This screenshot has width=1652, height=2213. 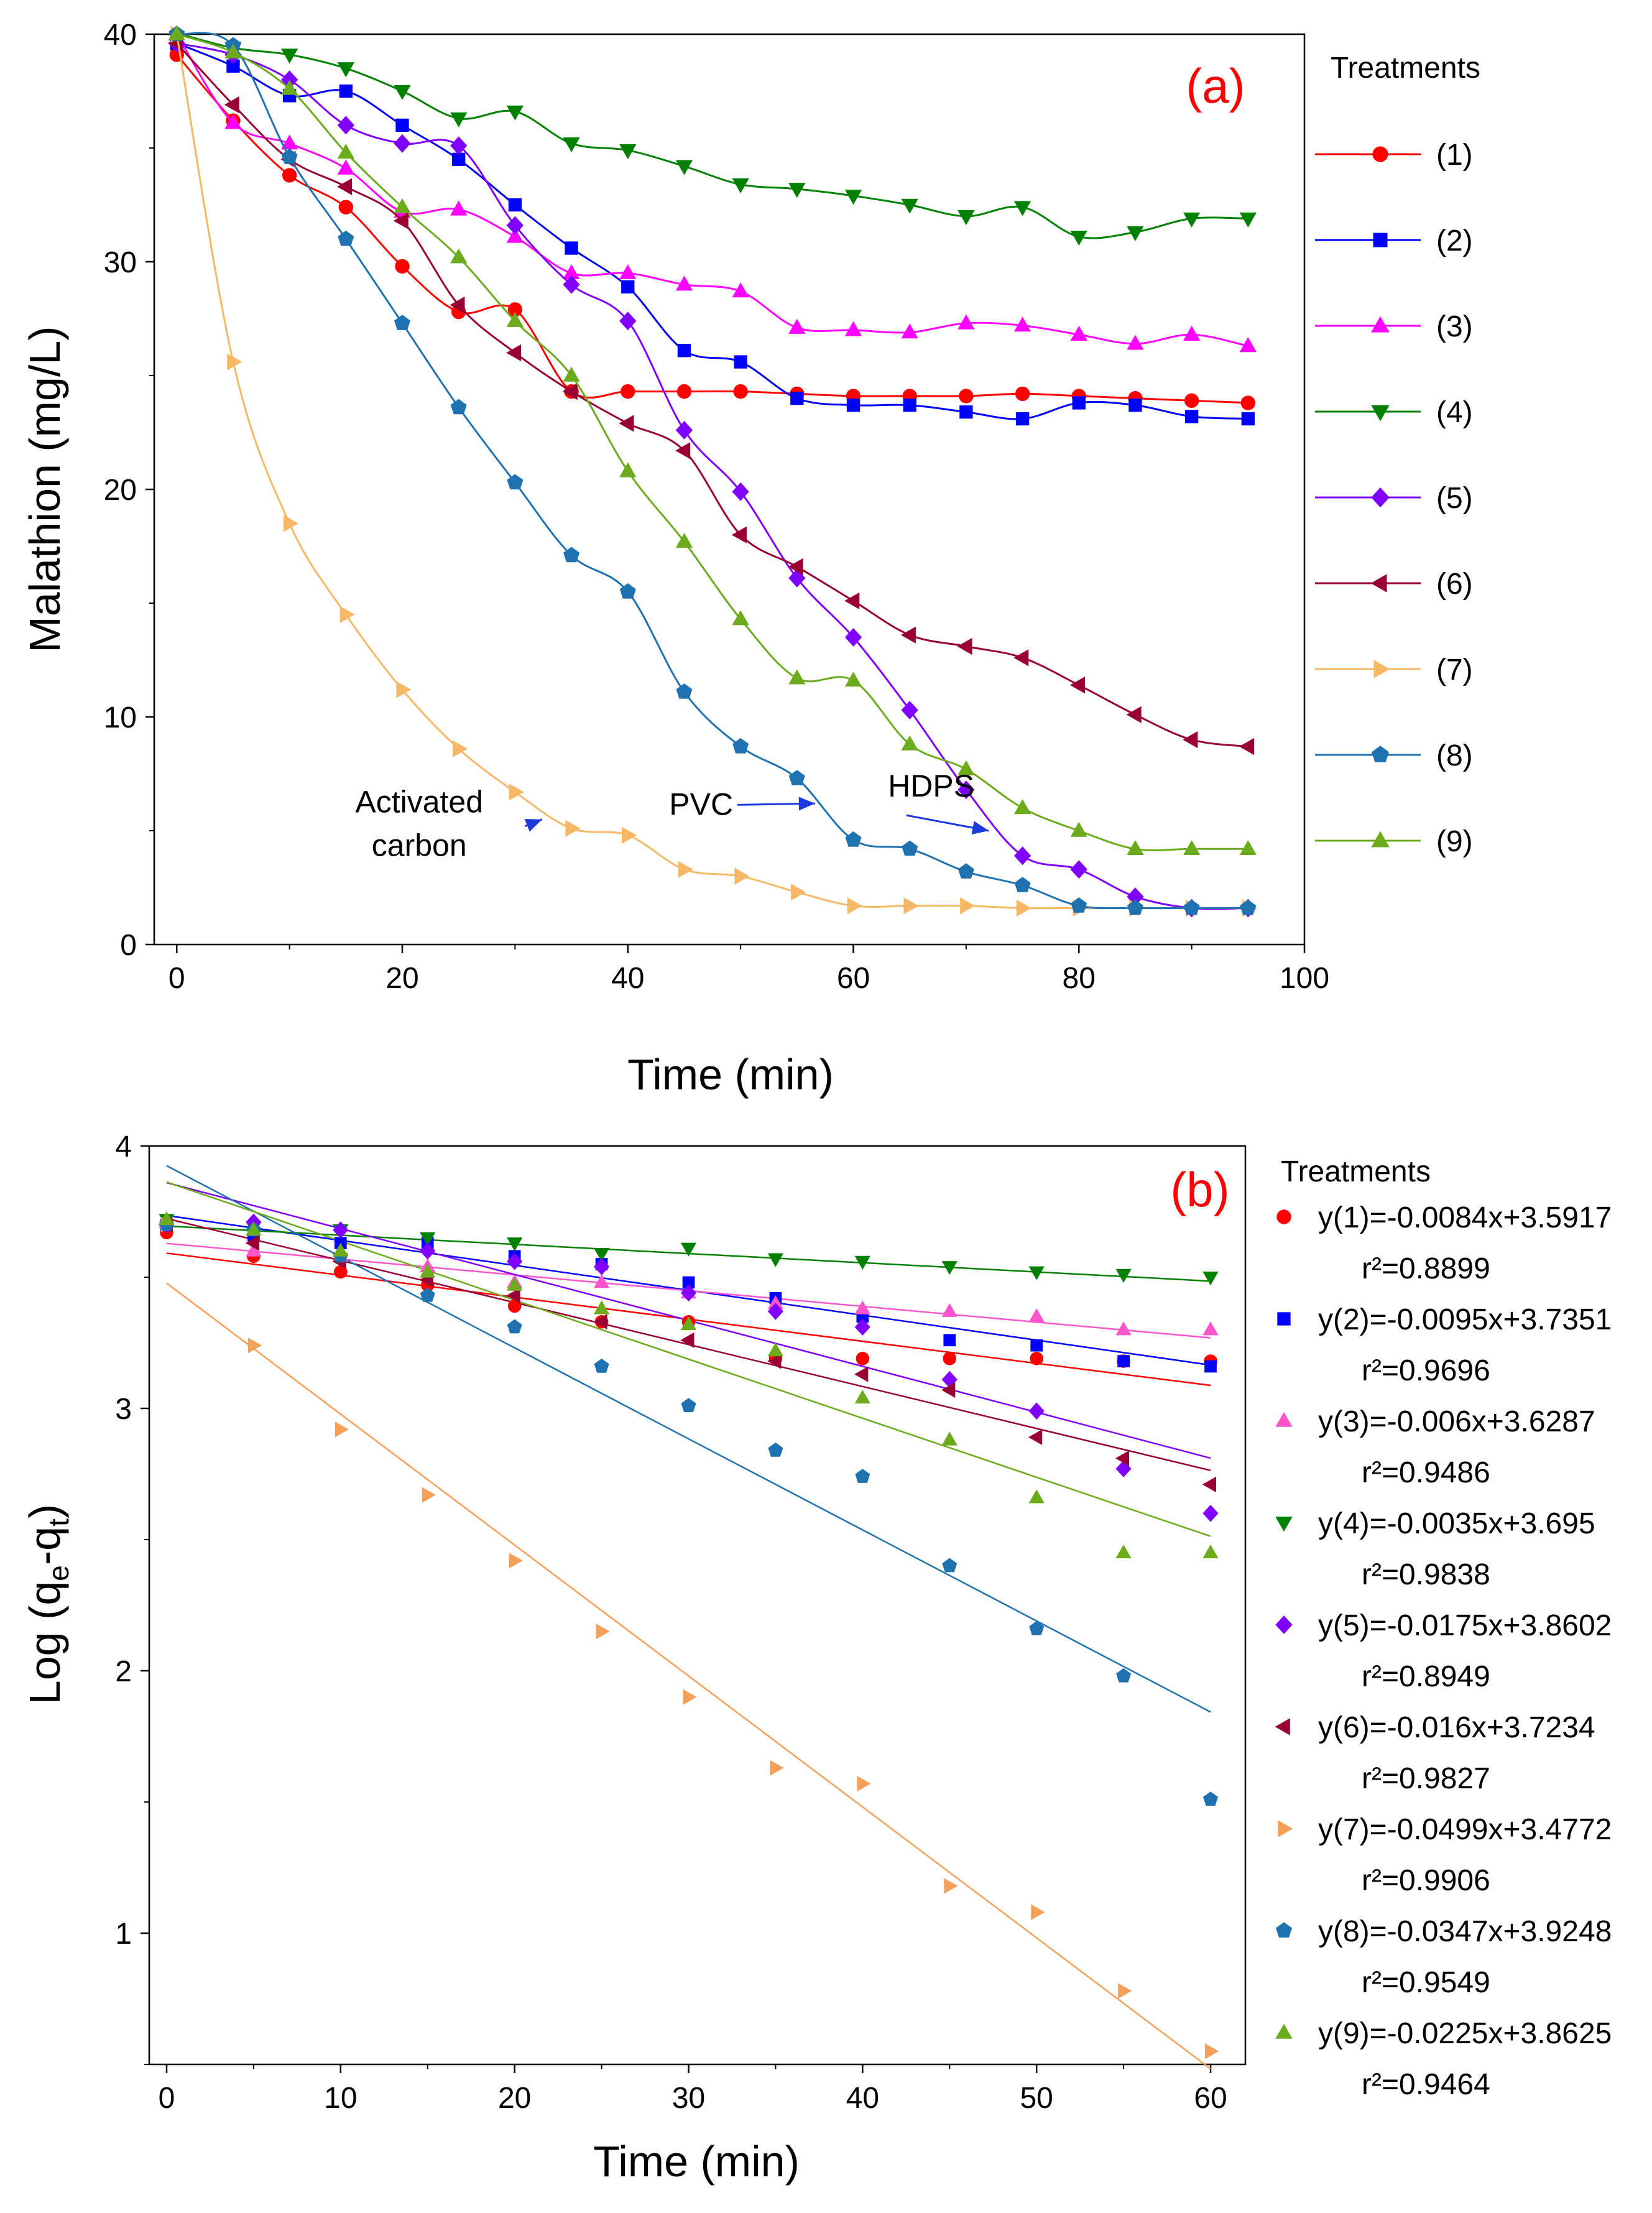 I want to click on panel-a-annotation-1: Activated carbon, so click(x=449, y=824).